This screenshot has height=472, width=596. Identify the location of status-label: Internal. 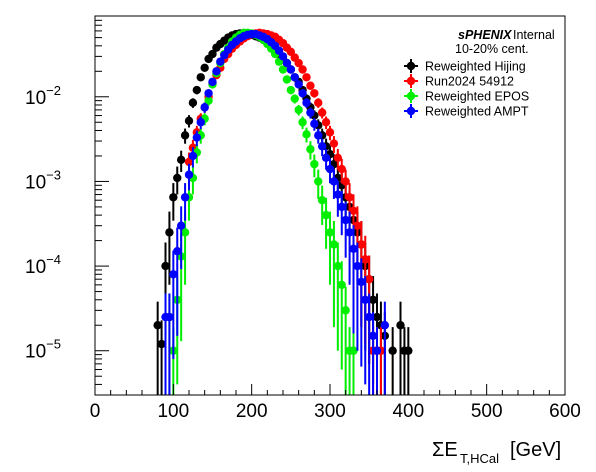
(534, 35).